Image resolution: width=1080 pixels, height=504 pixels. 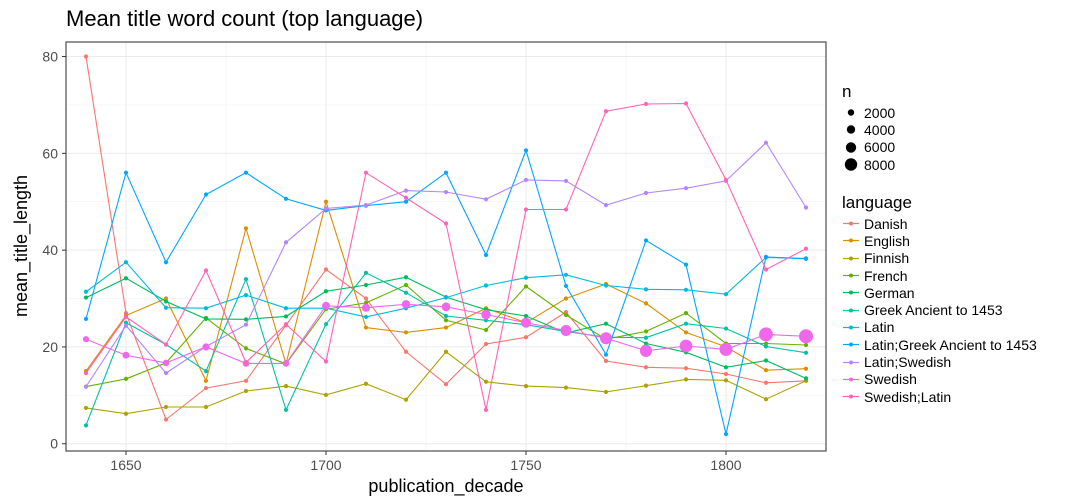 I want to click on color-legend-item: Greek Ancient to 1453, so click(x=939, y=309).